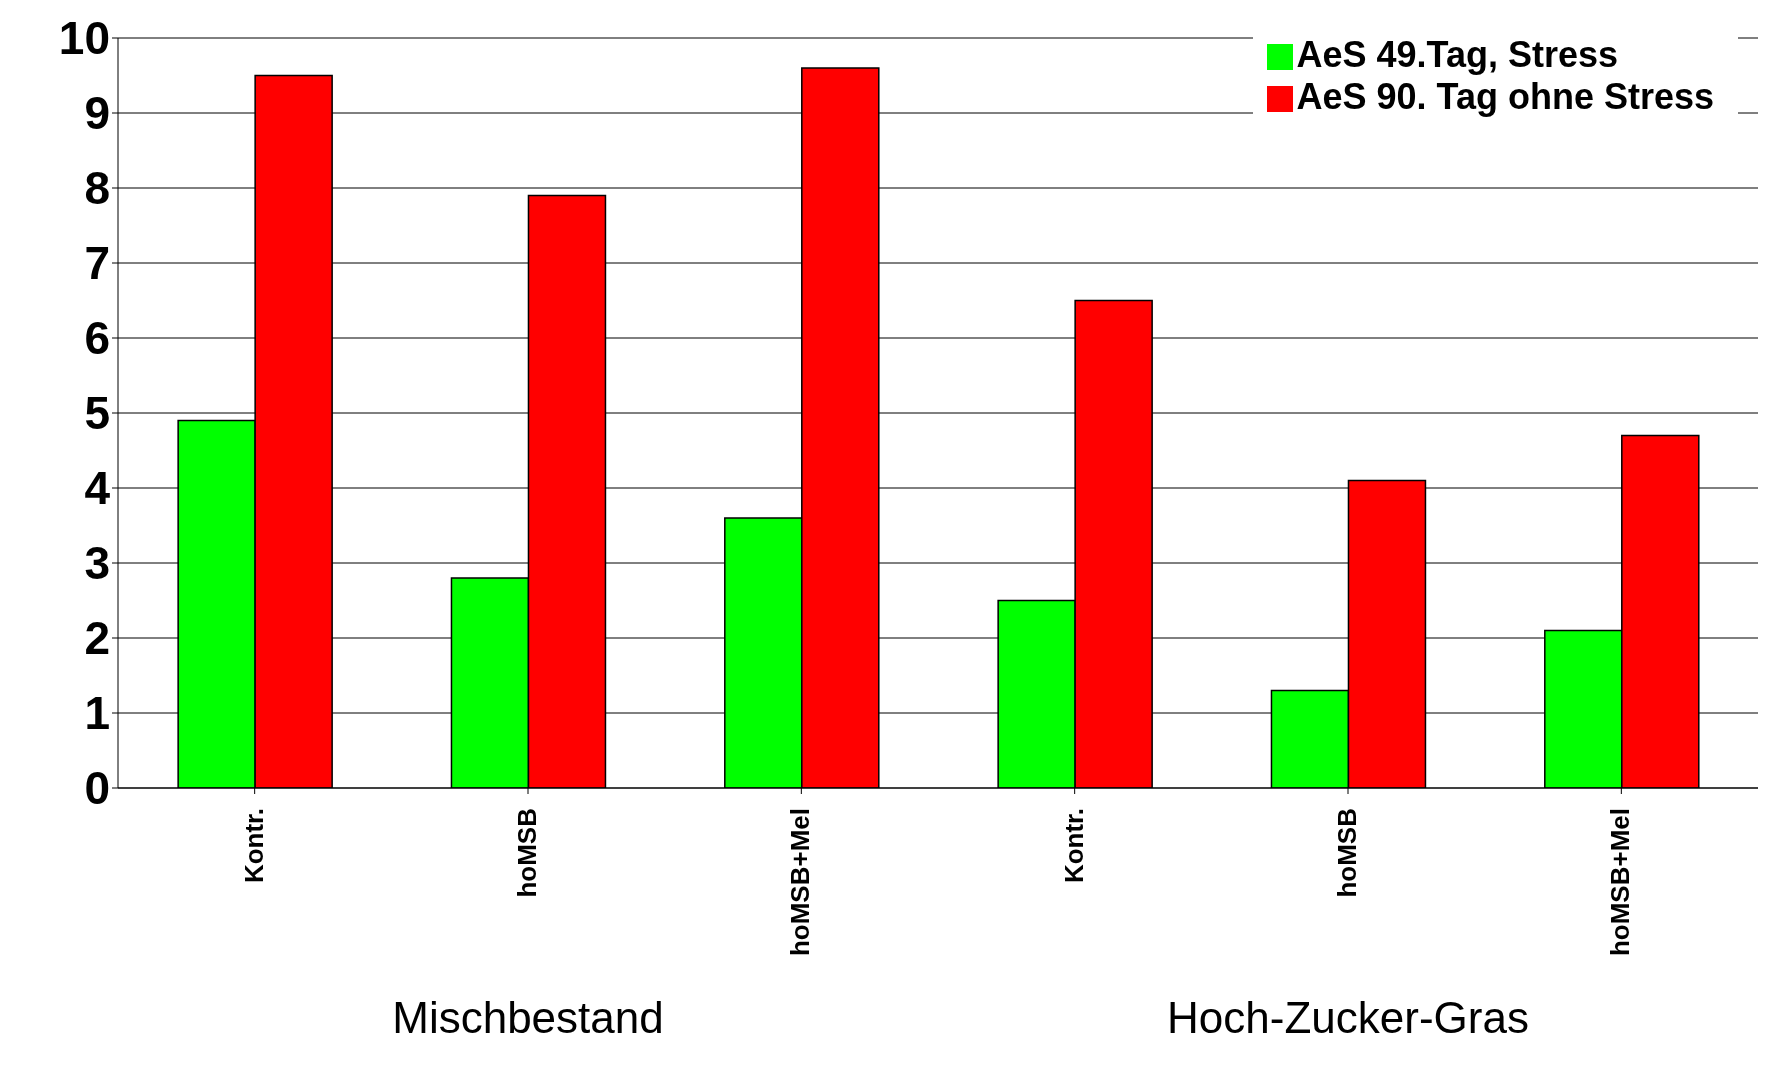 The width and height of the screenshot is (1778, 1085). I want to click on y-tick-label: 8, so click(97, 188).